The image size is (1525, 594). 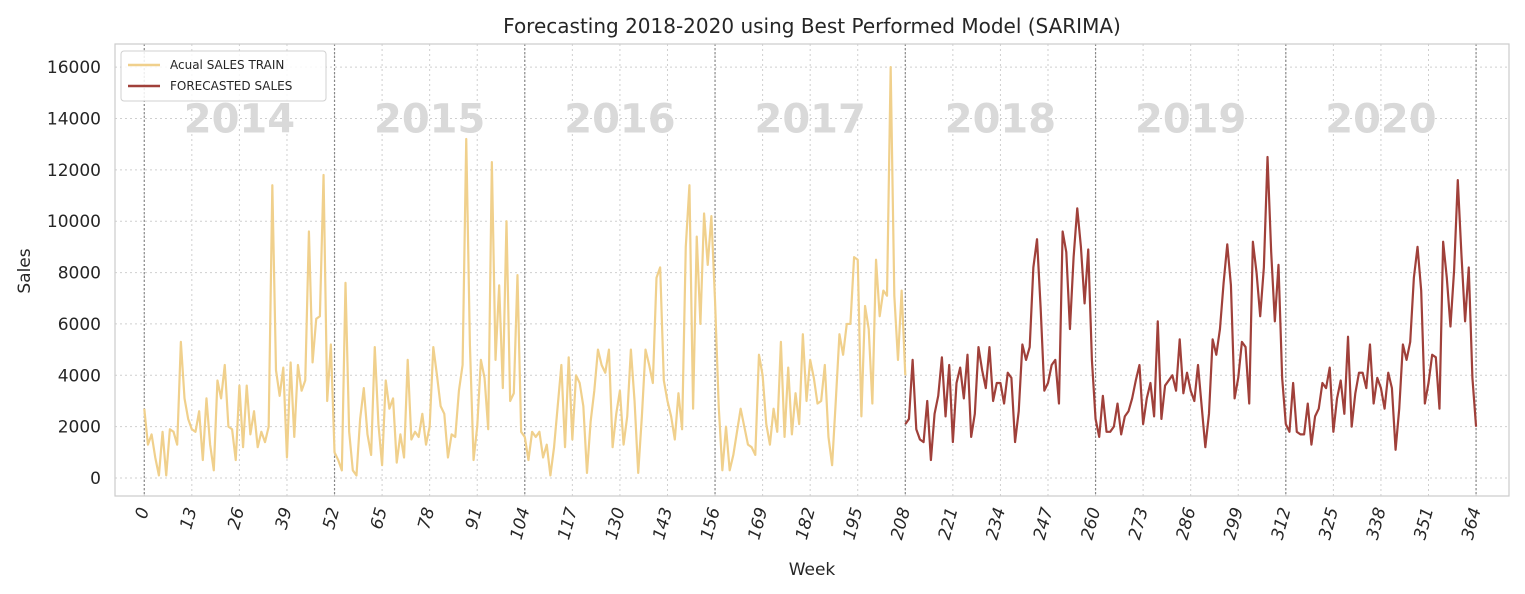 I want to click on legend-label-forecast: FORECASTED SALES, so click(x=231, y=86).